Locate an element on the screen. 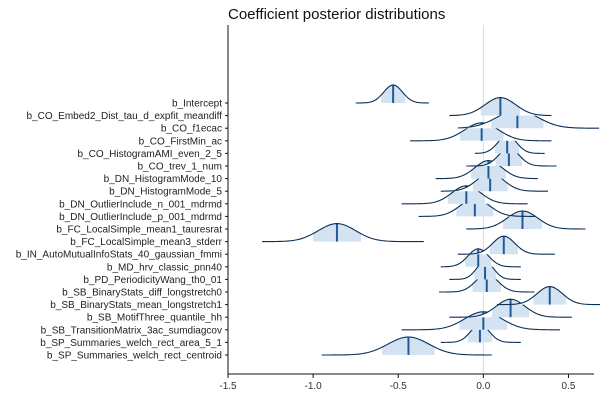 Image resolution: width=600 pixels, height=400 pixels. ridge-b-sb-binarystats-mean-longstretch1 is located at coordinates (548, 296).